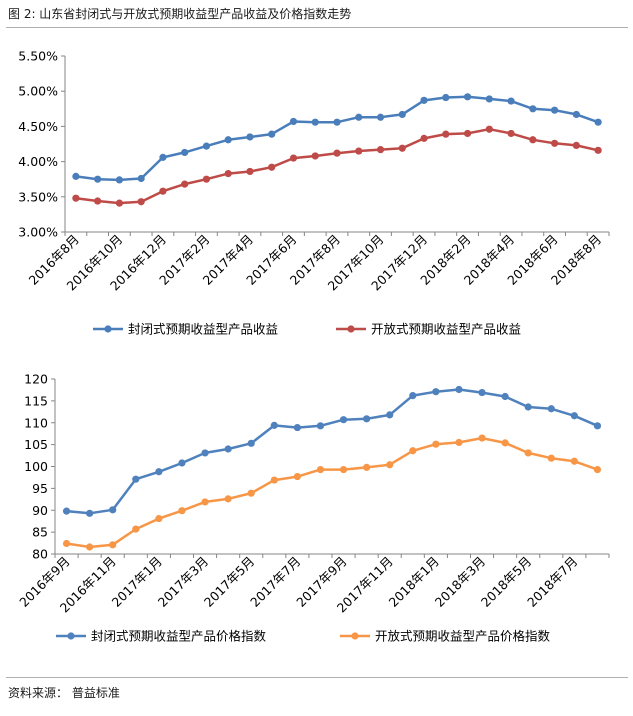  Describe the element at coordinates (446, 329) in the screenshot. I see `legend-label: 开放式预期收益型产品收益` at that location.